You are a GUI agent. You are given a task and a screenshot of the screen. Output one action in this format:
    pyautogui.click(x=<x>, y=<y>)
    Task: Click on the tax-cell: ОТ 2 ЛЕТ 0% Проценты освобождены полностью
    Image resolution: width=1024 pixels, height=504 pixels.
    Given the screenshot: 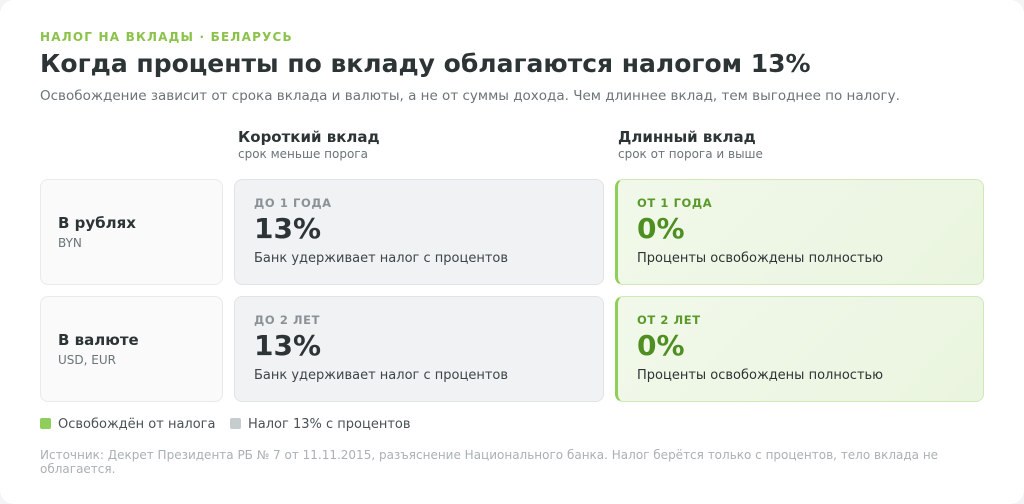 What is the action you would take?
    pyautogui.click(x=799, y=349)
    